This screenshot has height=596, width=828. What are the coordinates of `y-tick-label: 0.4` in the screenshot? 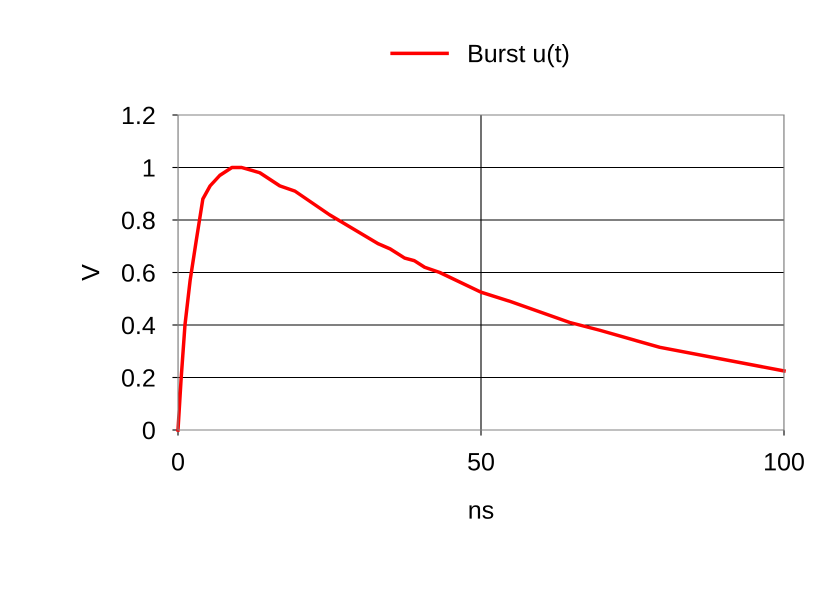 It's located at (139, 325).